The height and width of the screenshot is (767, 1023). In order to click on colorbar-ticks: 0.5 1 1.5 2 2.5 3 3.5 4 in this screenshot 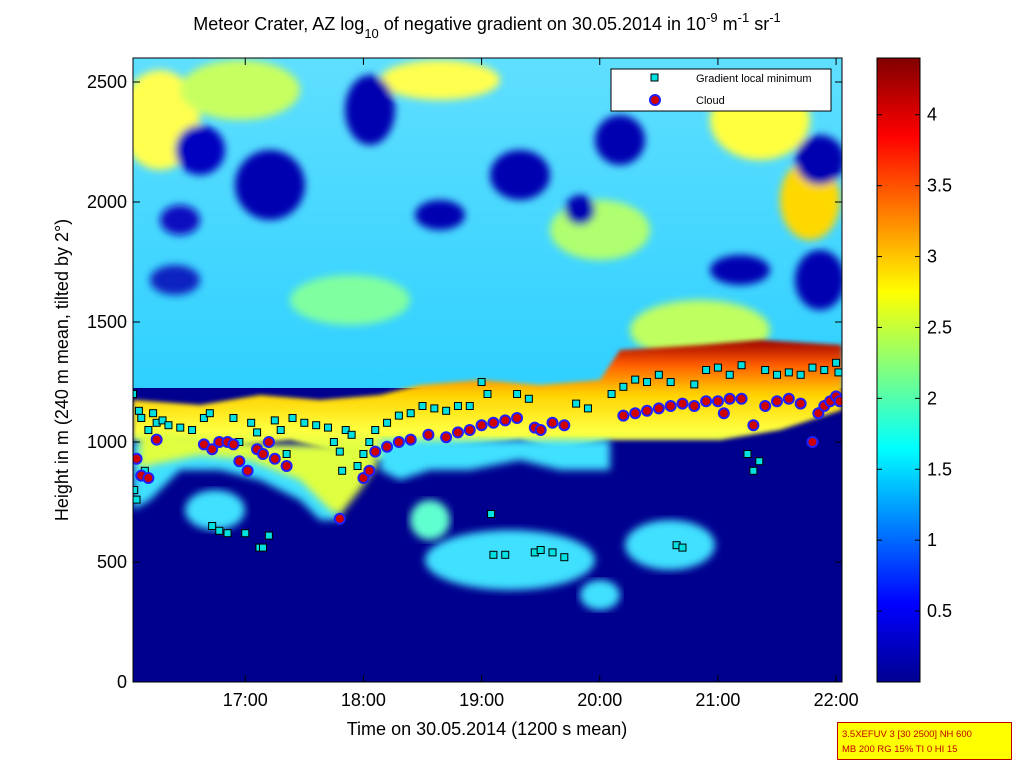, I will do `click(914, 363)`.